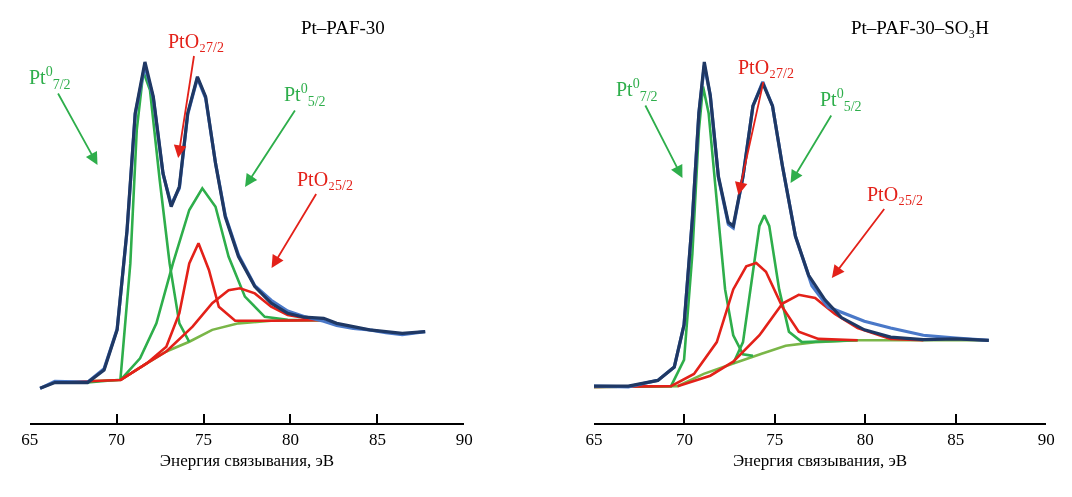 The image size is (1072, 497). I want to click on annotation: PtO₂$_{7/2}$, so click(766, 69).